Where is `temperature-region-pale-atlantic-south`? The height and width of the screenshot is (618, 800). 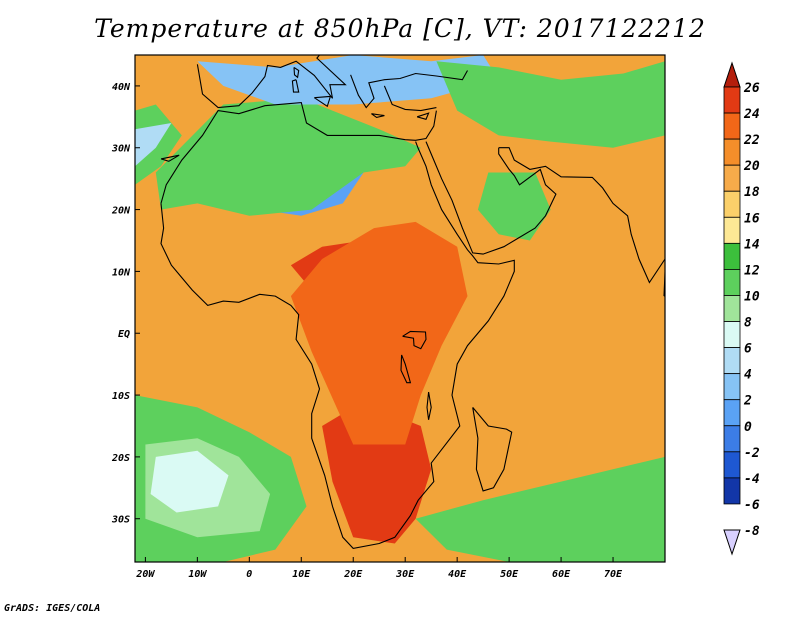
temperature-region-pale-atlantic-south is located at coordinates (189, 481).